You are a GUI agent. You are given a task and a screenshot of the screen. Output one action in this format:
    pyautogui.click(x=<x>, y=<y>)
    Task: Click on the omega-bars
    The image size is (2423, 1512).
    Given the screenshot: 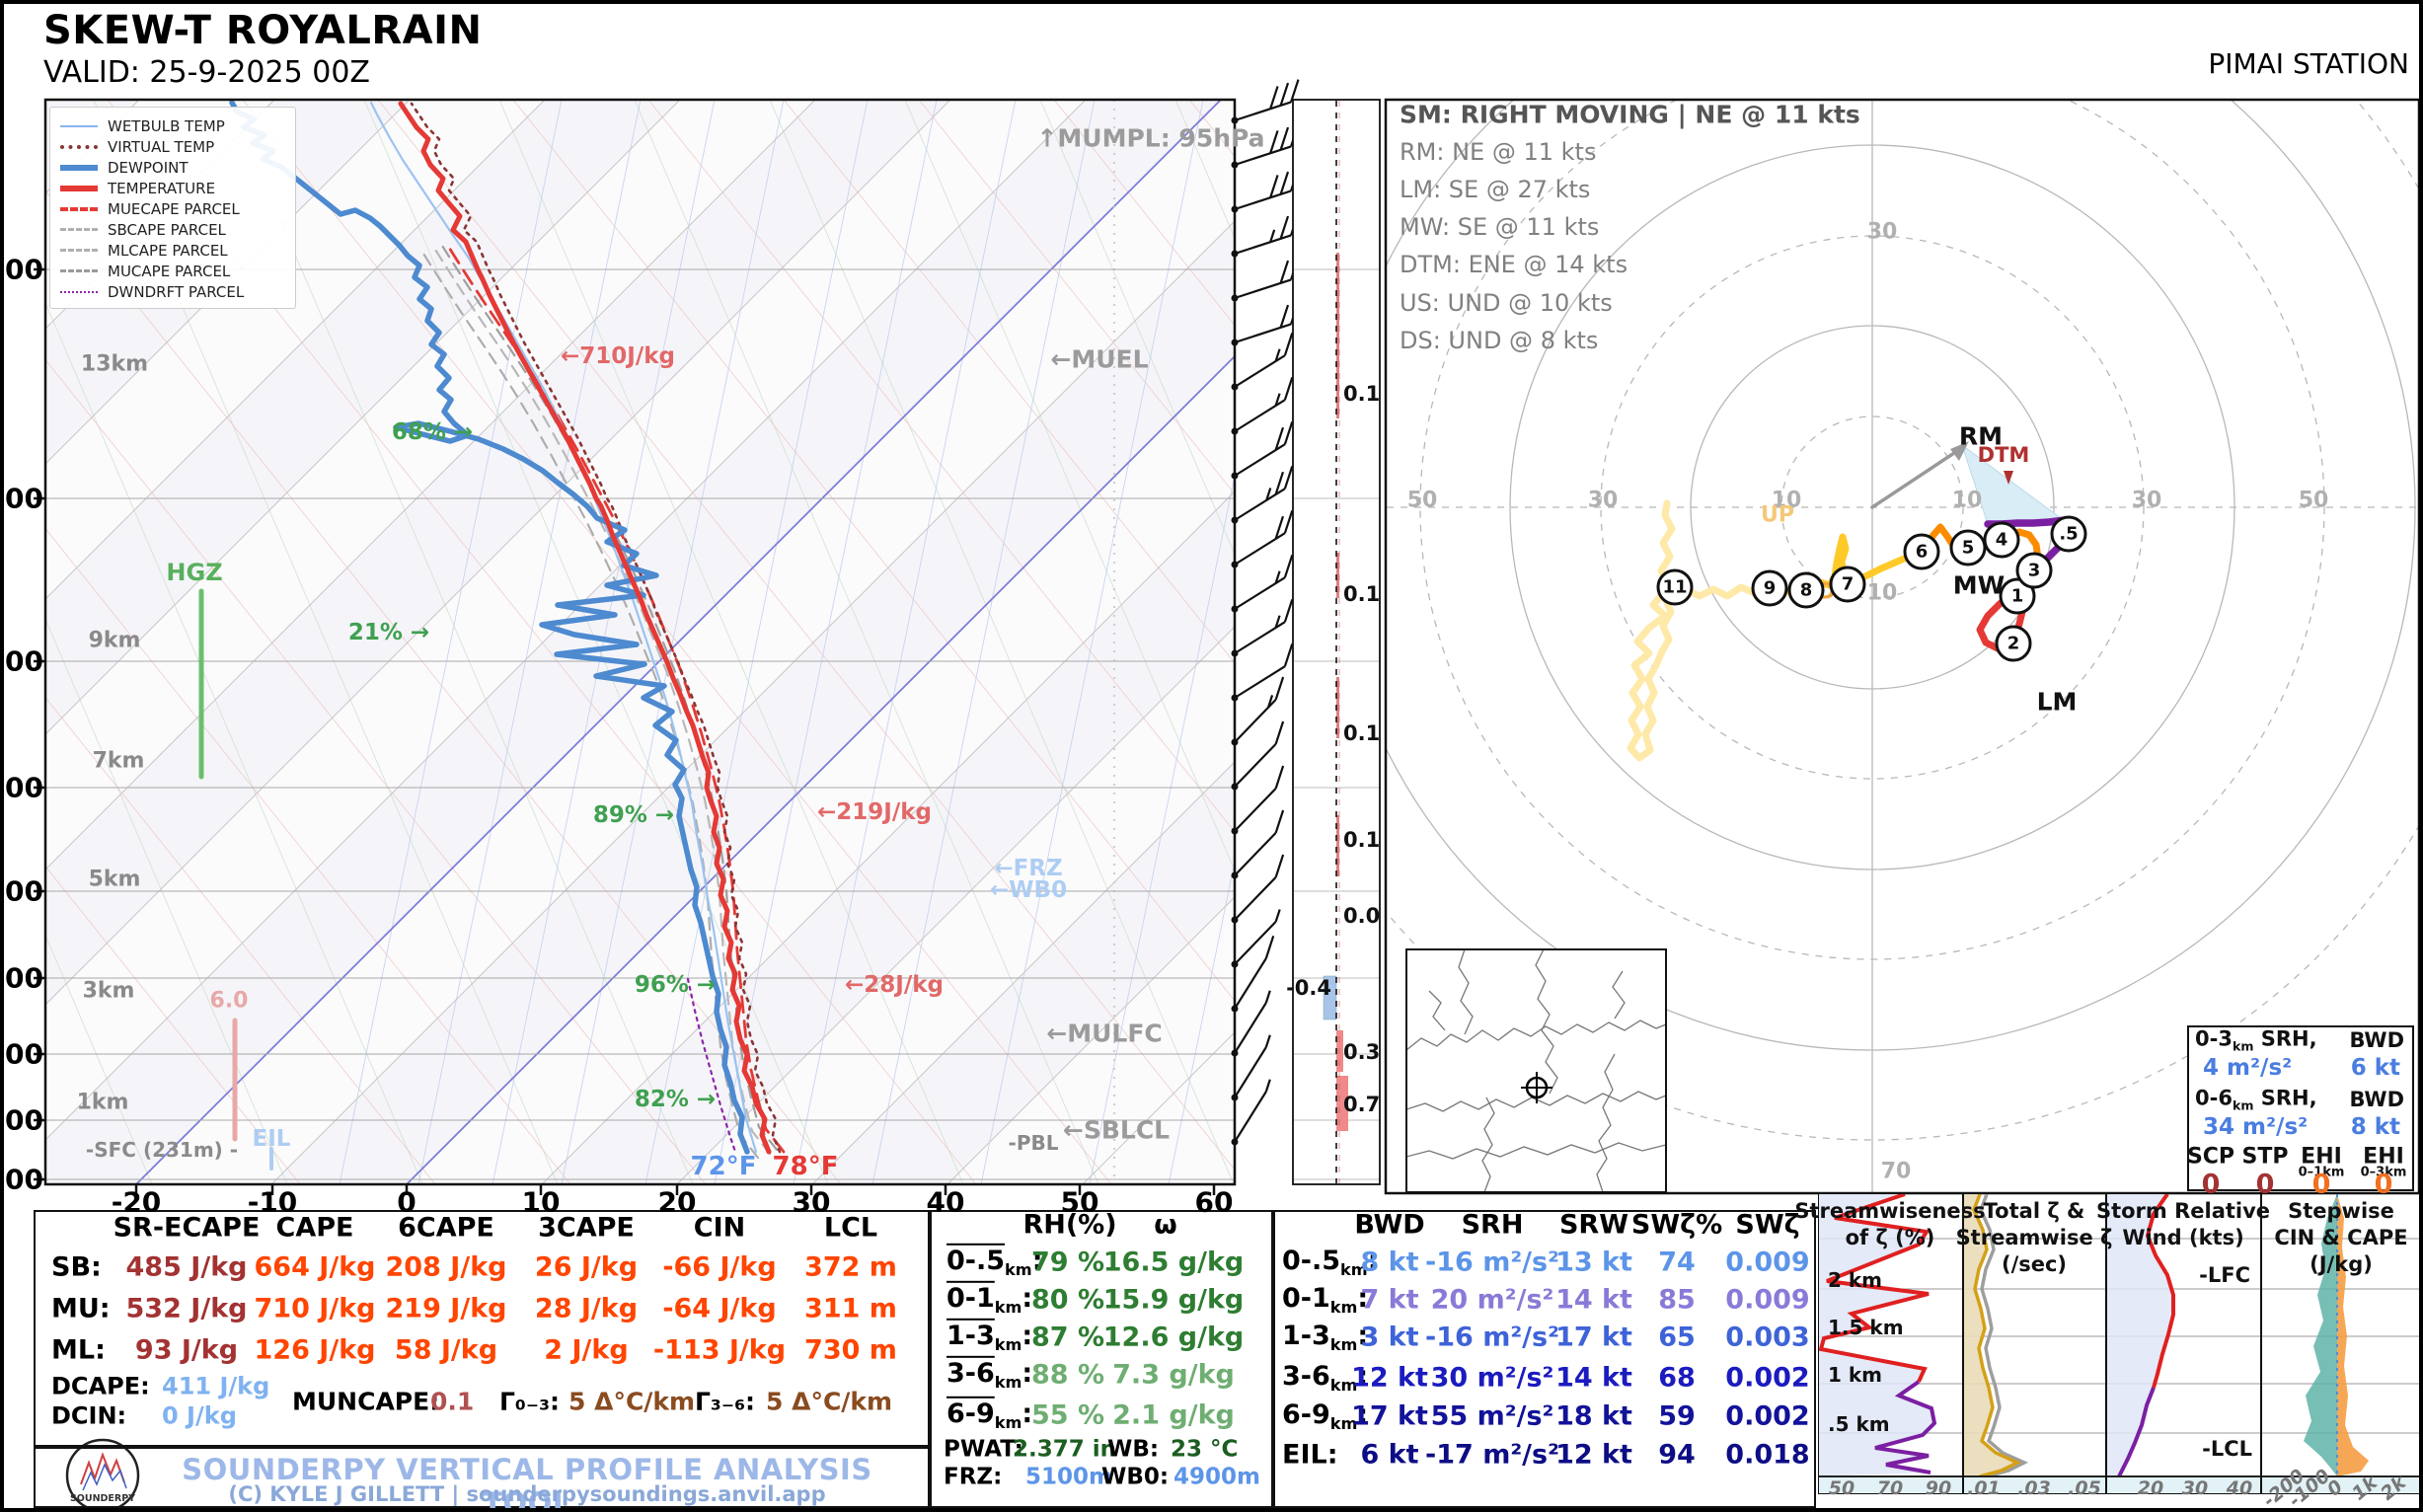 What is the action you would take?
    pyautogui.click(x=1336, y=642)
    